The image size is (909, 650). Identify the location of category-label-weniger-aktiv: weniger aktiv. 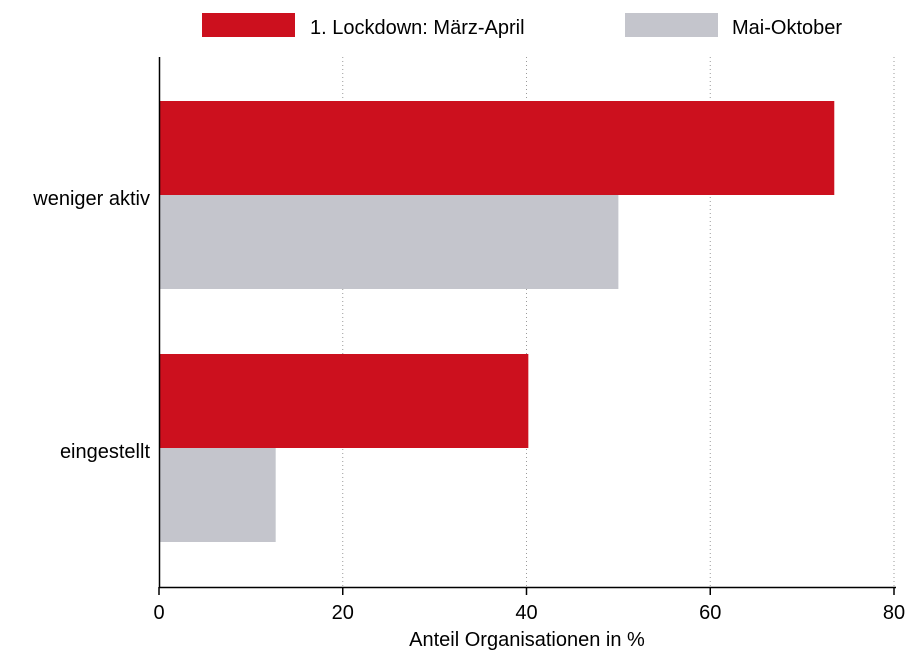
(91, 199).